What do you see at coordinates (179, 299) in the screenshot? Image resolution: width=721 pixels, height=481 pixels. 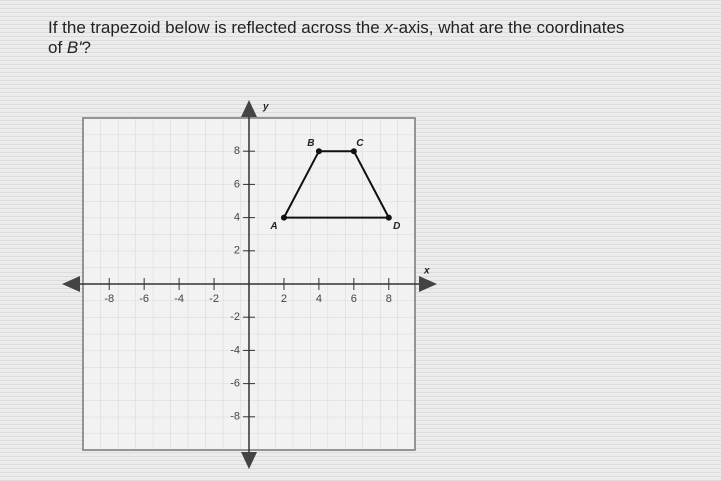 I see `x-tick-label: -4` at bounding box center [179, 299].